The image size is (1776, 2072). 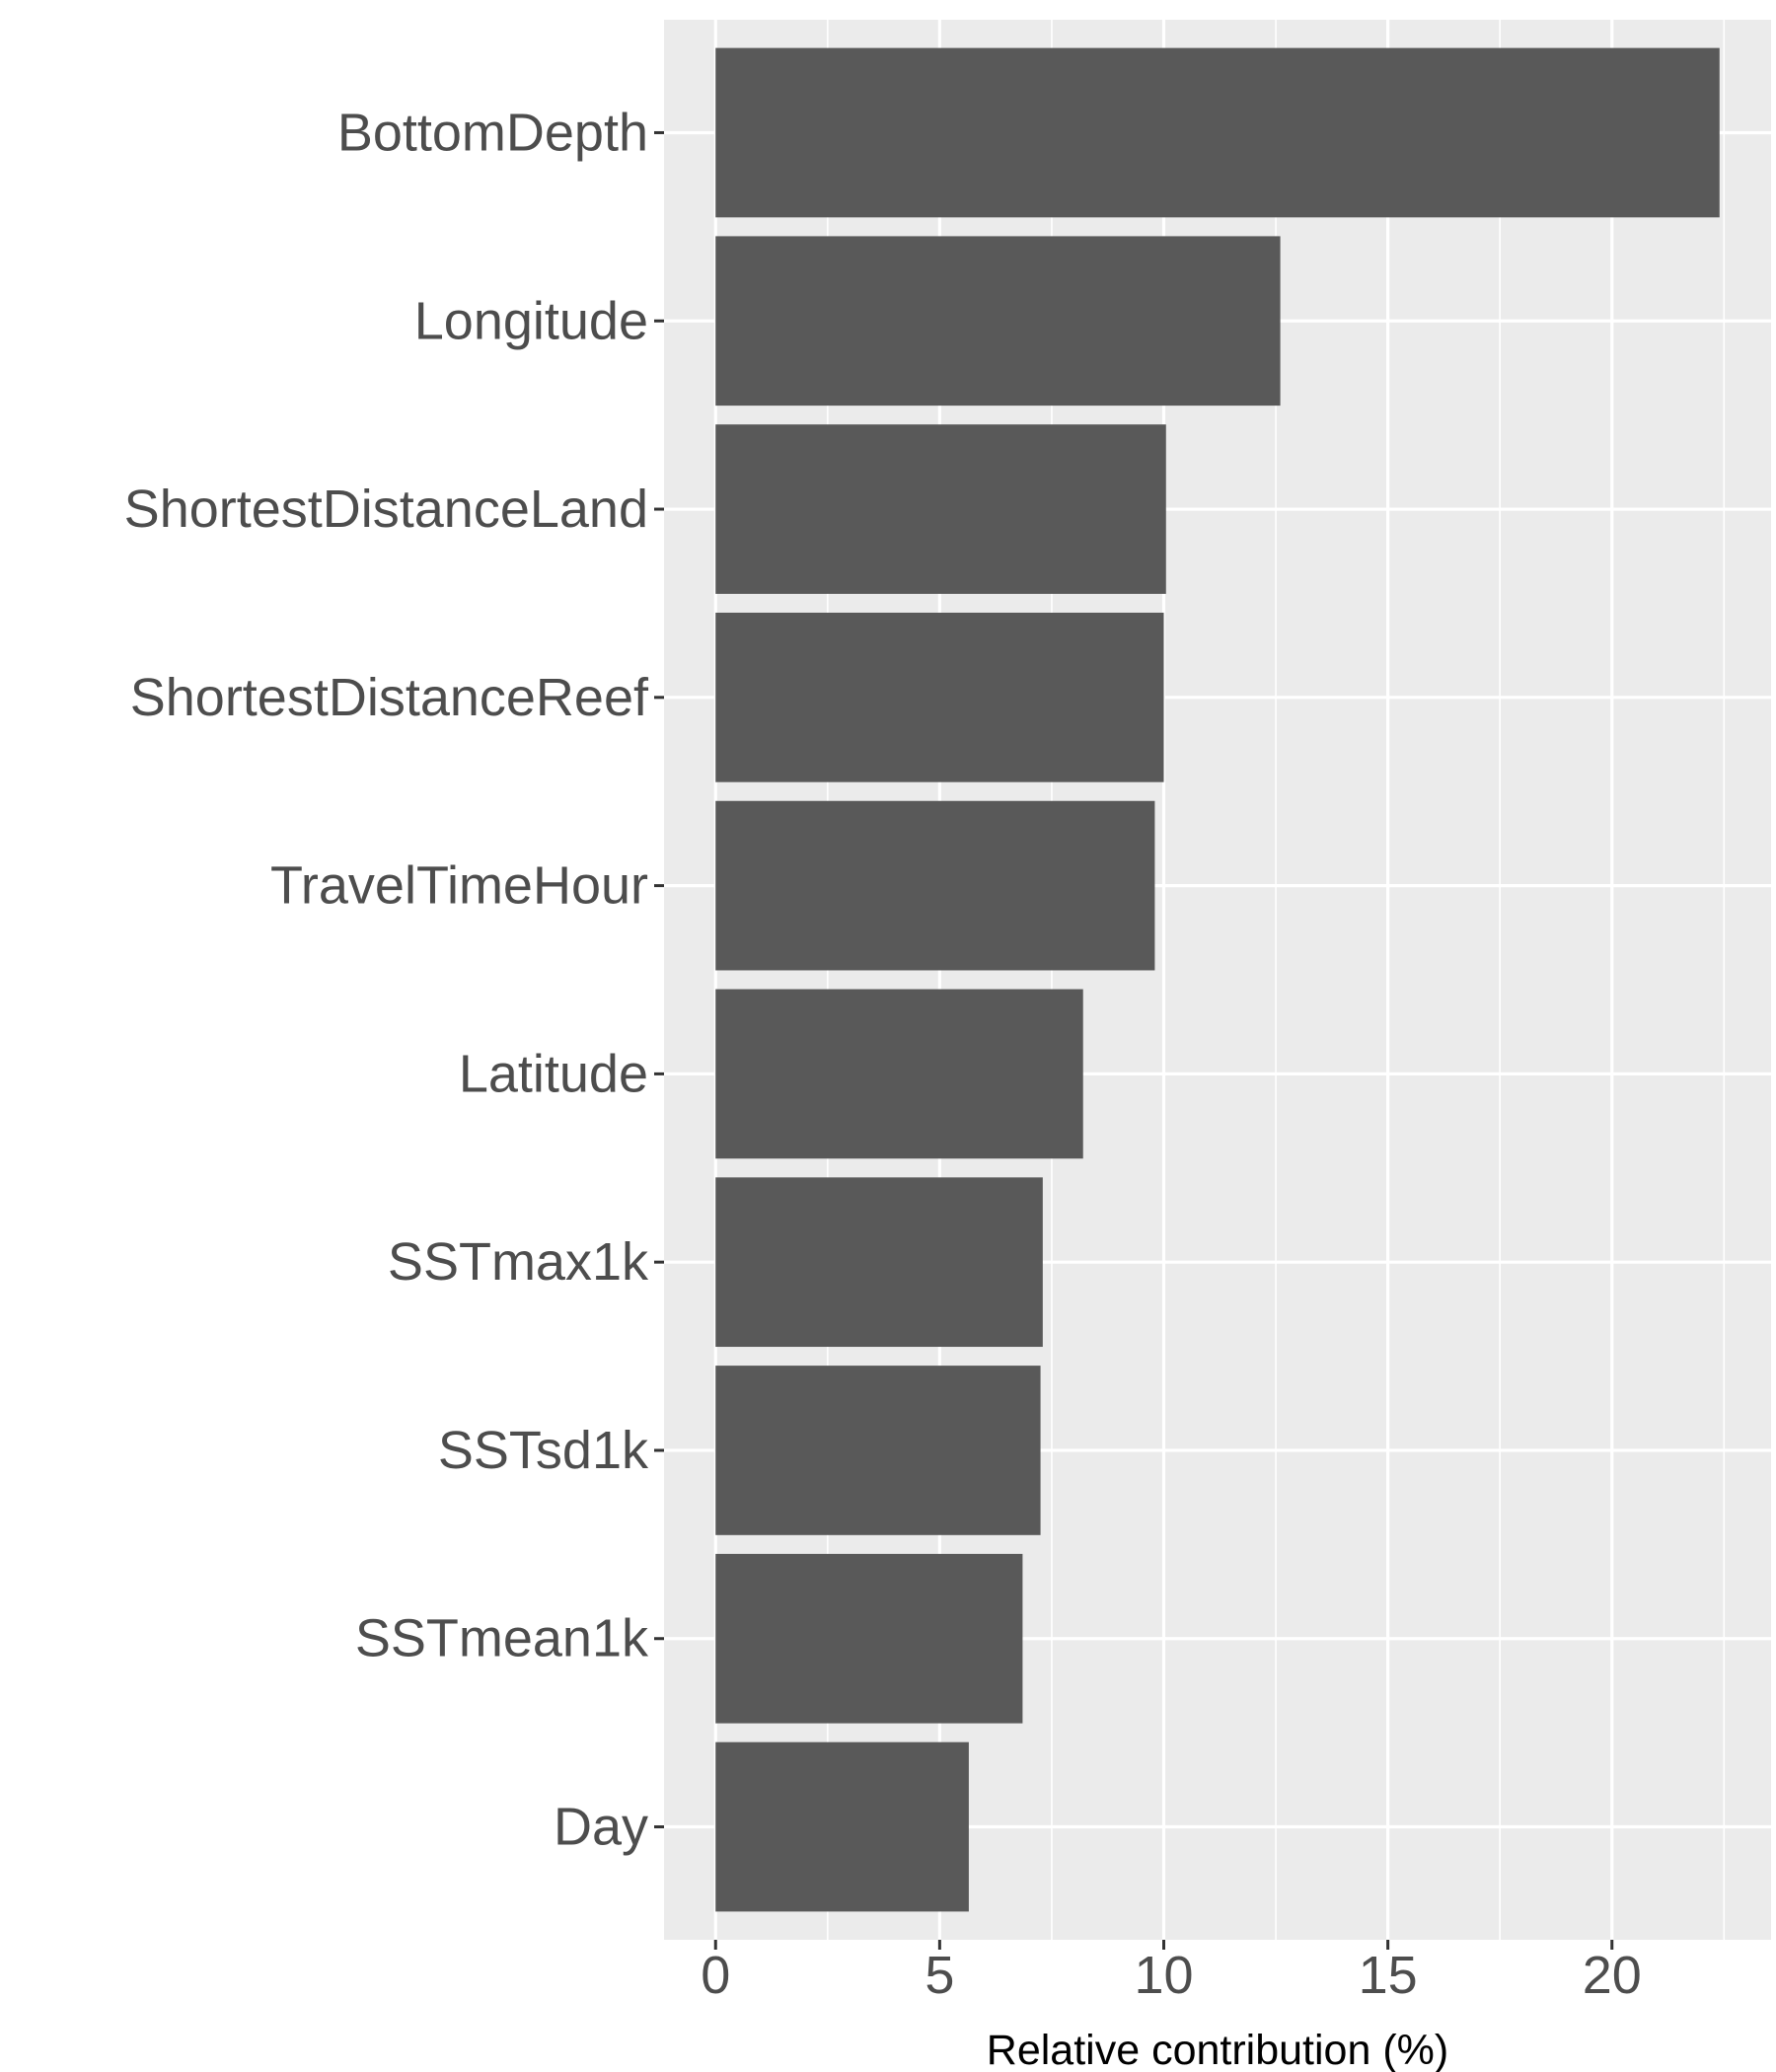 What do you see at coordinates (502, 1639) in the screenshot?
I see `y-tick-label: SSTmean1k` at bounding box center [502, 1639].